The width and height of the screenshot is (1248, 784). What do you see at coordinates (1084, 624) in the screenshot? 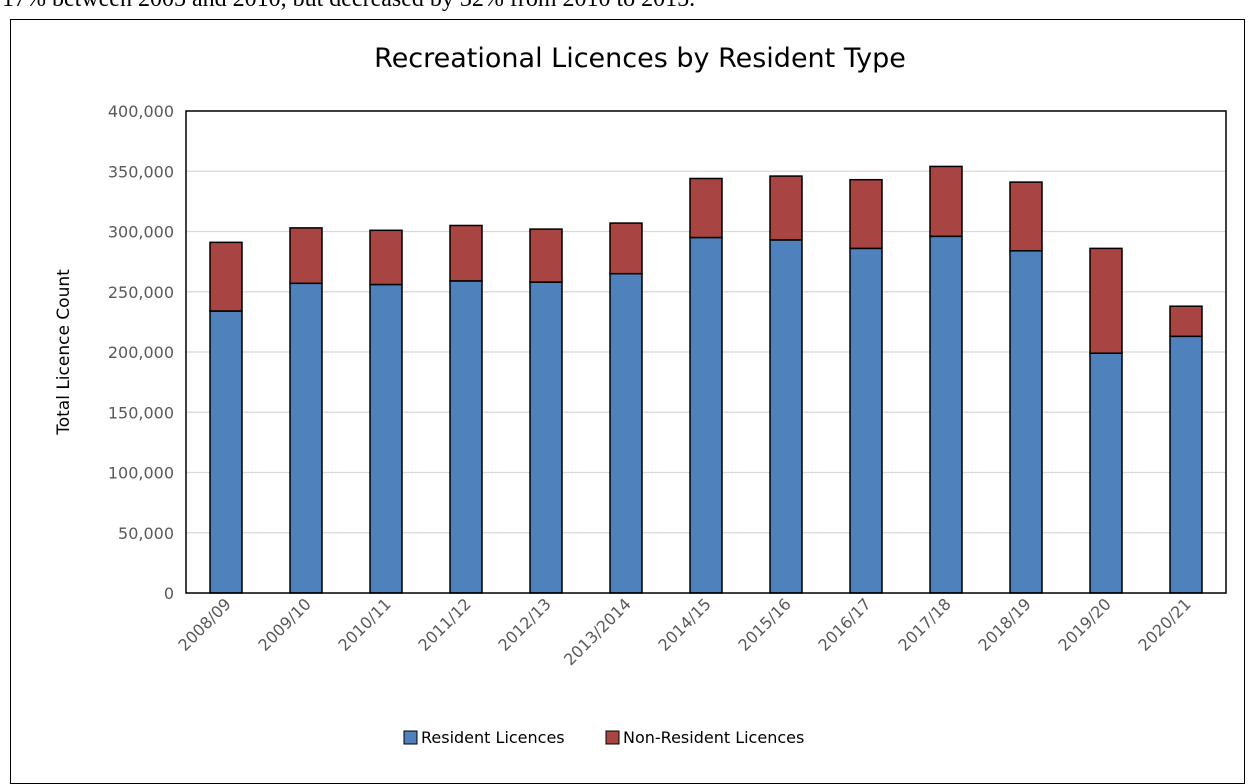
I see `x-tick-label: 2019/20` at bounding box center [1084, 624].